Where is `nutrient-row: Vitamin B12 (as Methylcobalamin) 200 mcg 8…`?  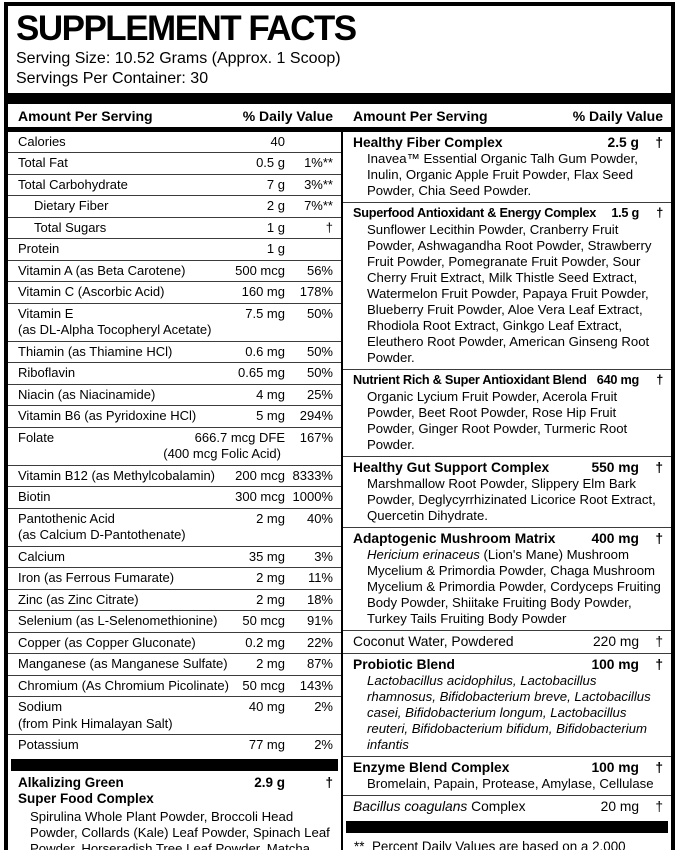 nutrient-row: Vitamin B12 (as Methylcobalamin) 200 mcg 8… is located at coordinates (174, 475).